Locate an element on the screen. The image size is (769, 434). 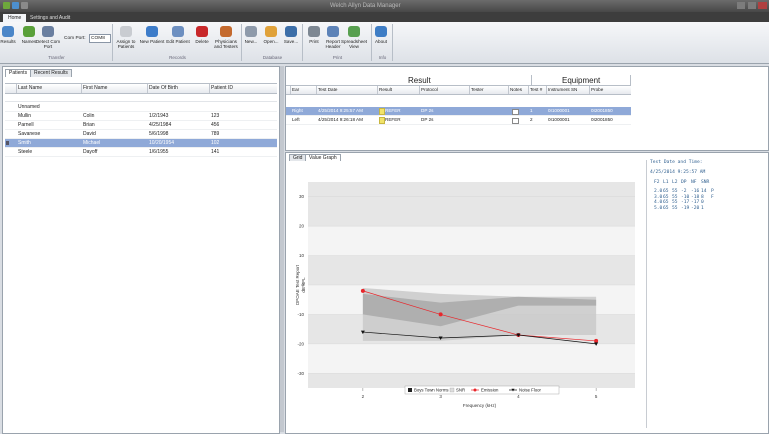
maximize-button is located at coordinates (752, 5).